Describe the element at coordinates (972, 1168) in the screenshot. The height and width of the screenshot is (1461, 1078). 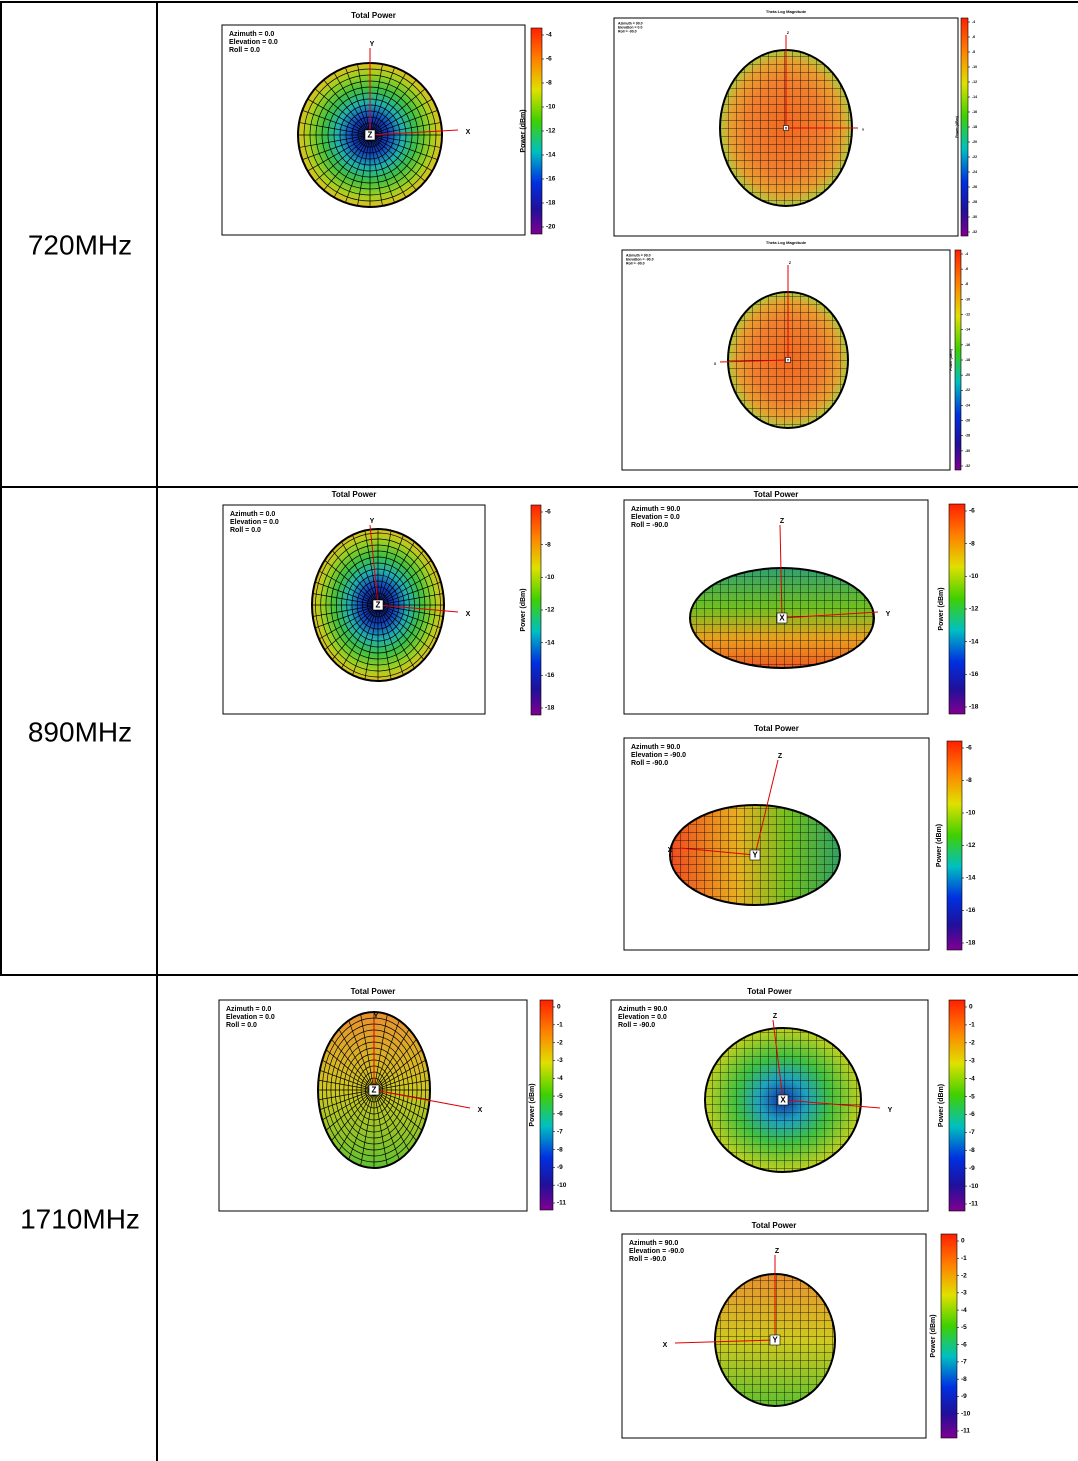
I see `colorbar-tick-label: -9` at that location.